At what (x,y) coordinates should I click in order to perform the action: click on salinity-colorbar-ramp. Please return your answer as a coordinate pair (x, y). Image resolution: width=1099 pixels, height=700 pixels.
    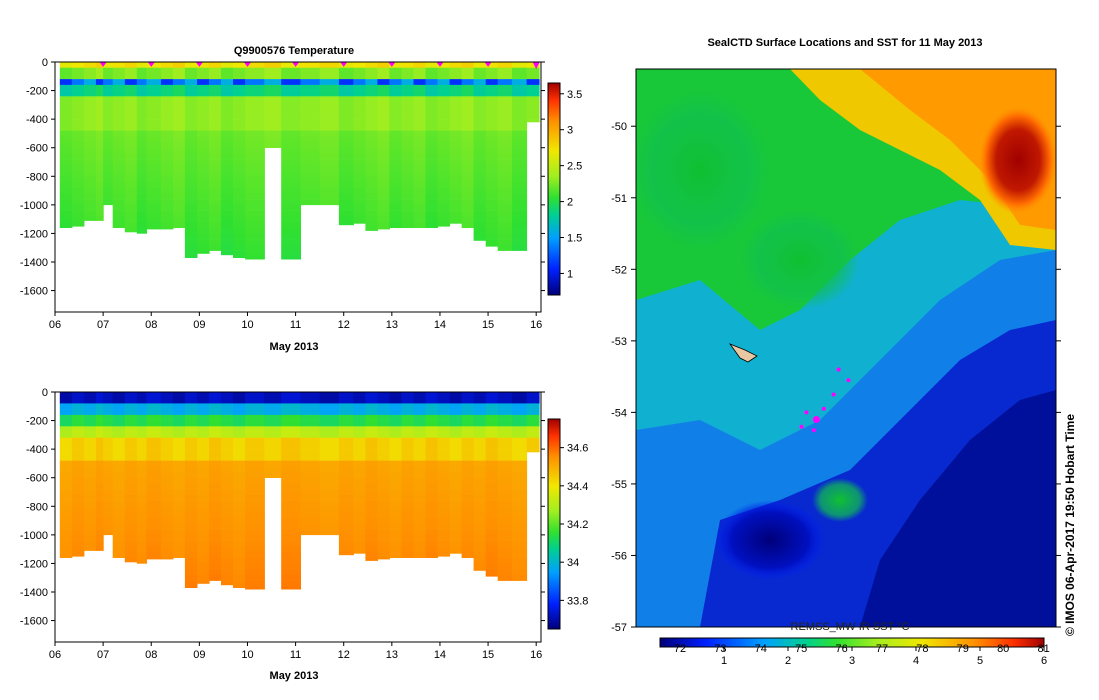
    Looking at the image, I should click on (554, 524).